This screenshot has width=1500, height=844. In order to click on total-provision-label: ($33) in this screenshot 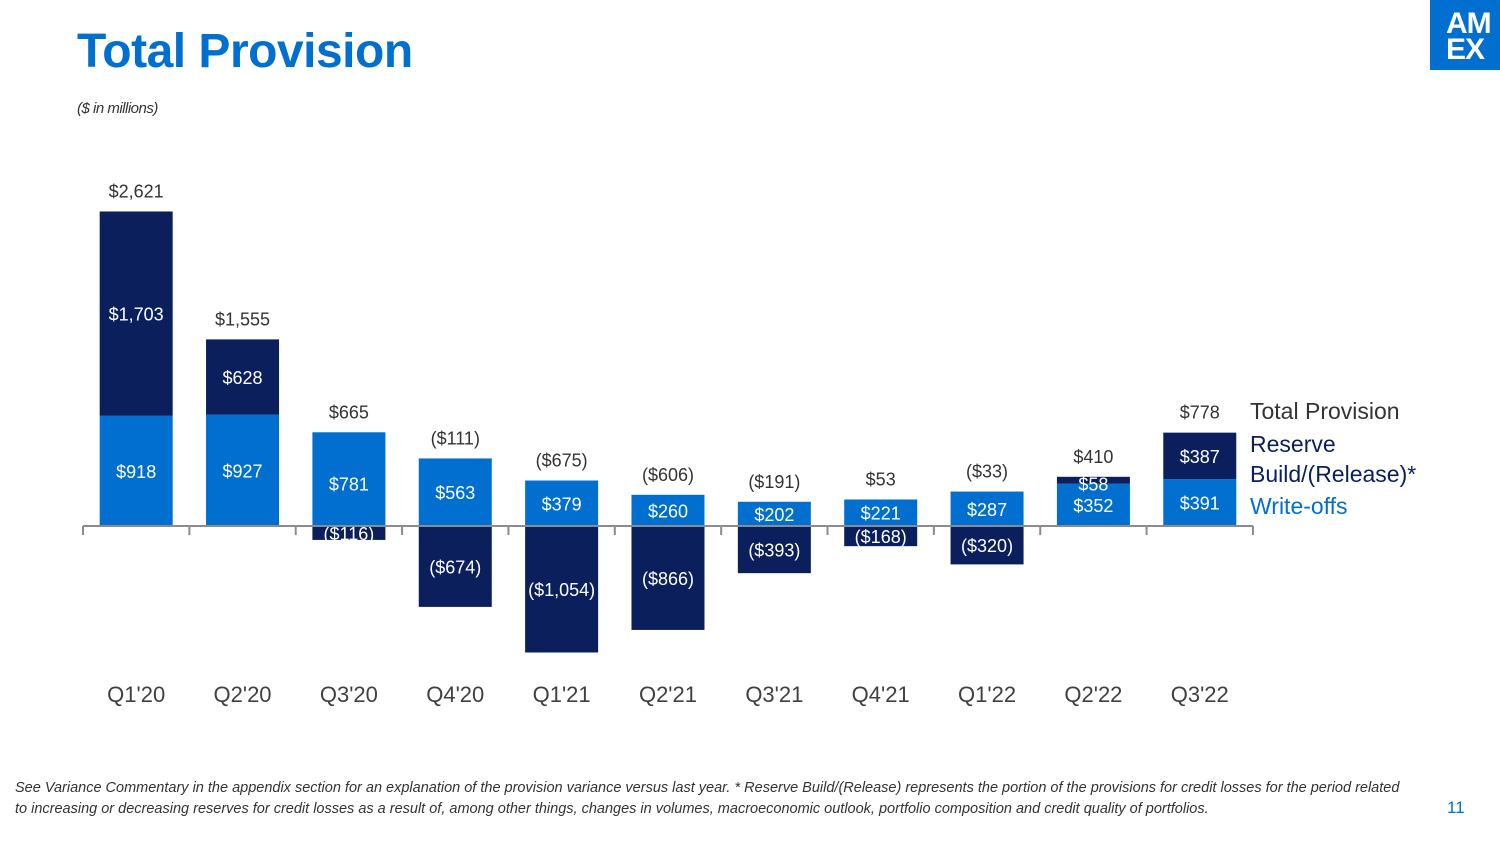, I will do `click(987, 472)`.